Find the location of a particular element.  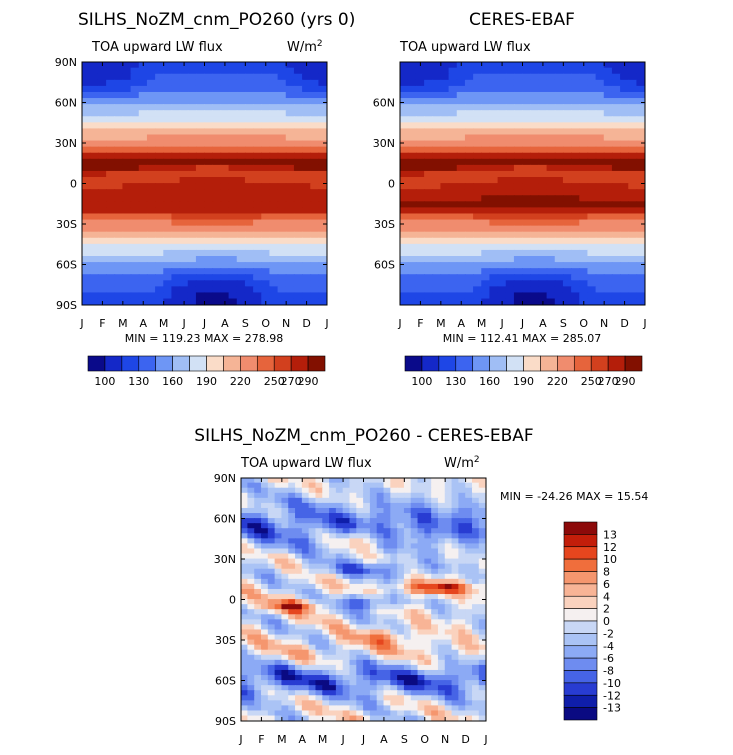

panel-model-stats: MIN = 119.23 MAX = 278.98 is located at coordinates (204, 338).